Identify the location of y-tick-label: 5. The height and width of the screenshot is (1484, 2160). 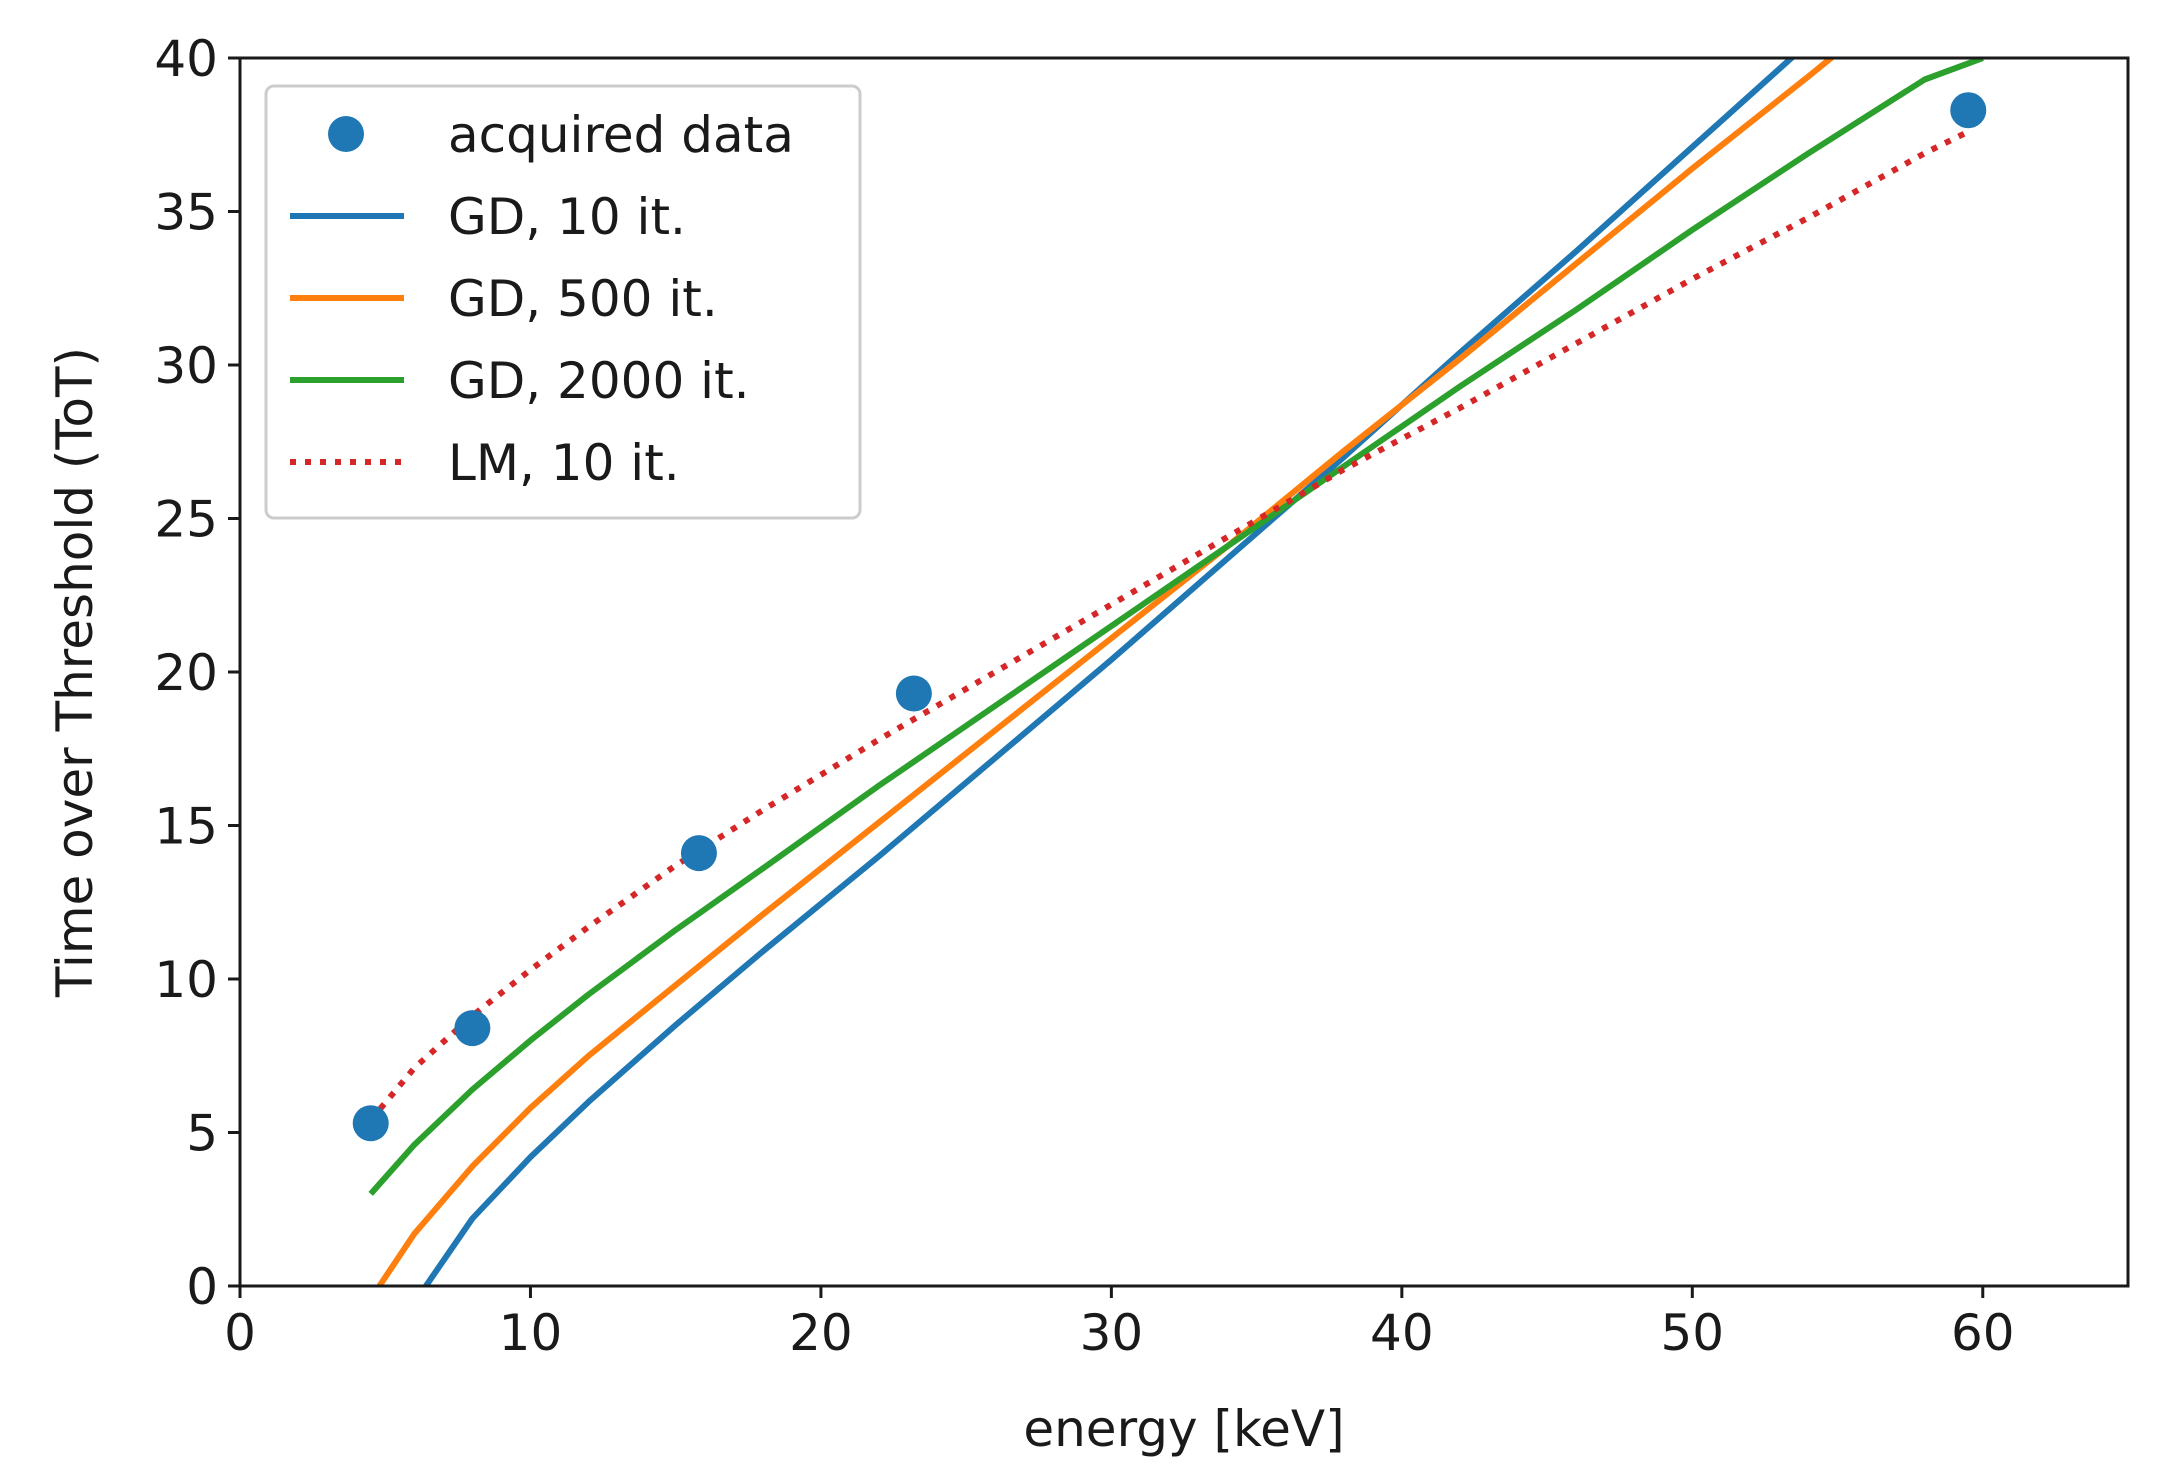
(202, 1134).